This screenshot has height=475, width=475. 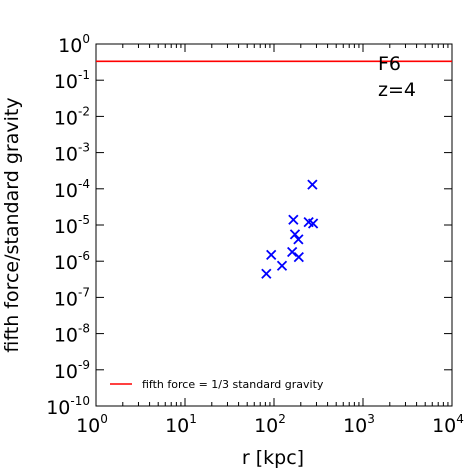 What do you see at coordinates (72, 116) in the screenshot?
I see `y-tick-label: 10⁻²` at bounding box center [72, 116].